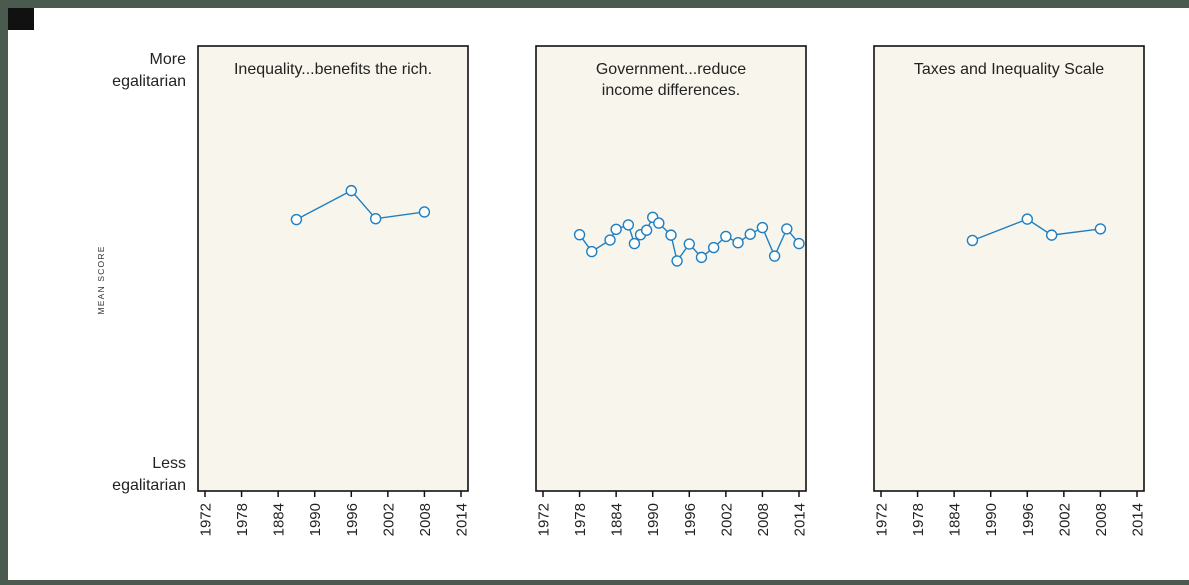 The width and height of the screenshot is (1189, 585). Describe the element at coordinates (671, 69) in the screenshot. I see `panel-title-line-1: Government...reduce` at that location.